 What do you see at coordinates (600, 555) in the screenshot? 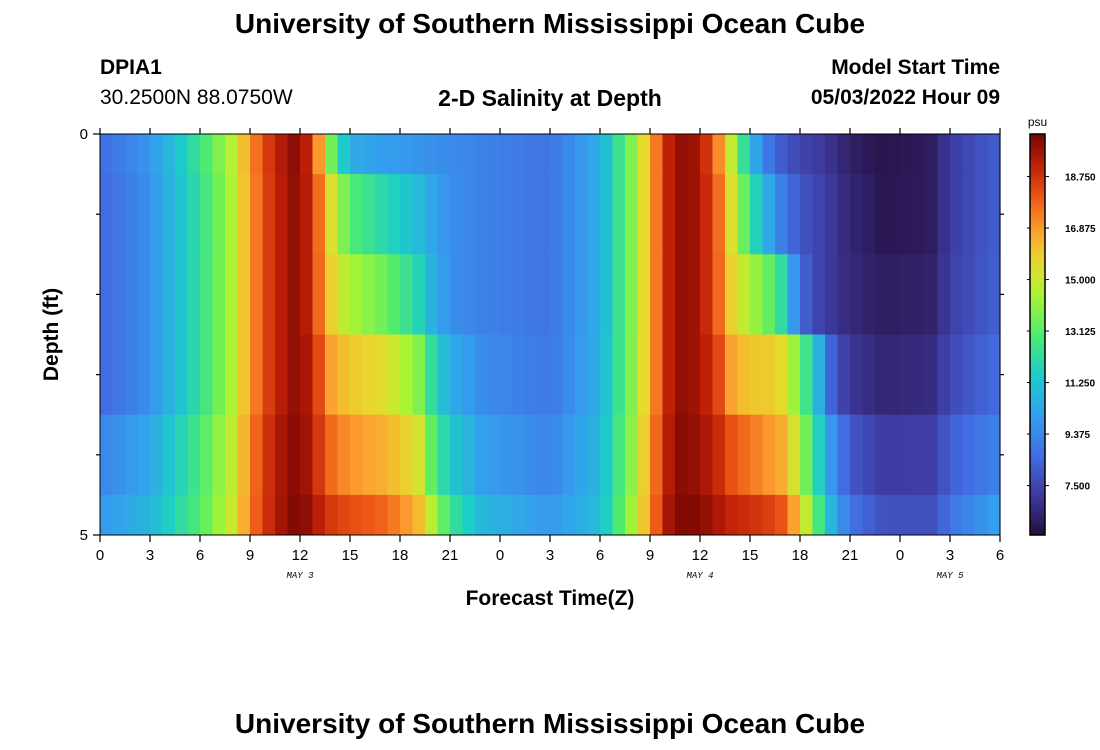
I see `x-tick-label: 6` at bounding box center [600, 555].